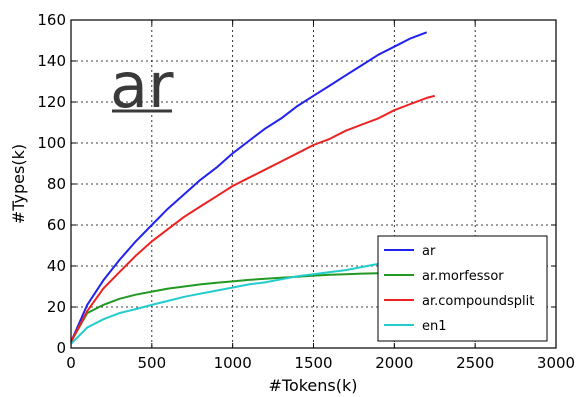 The image size is (577, 397). Describe the element at coordinates (434, 326) in the screenshot. I see `legend-entry-label: en1` at that location.